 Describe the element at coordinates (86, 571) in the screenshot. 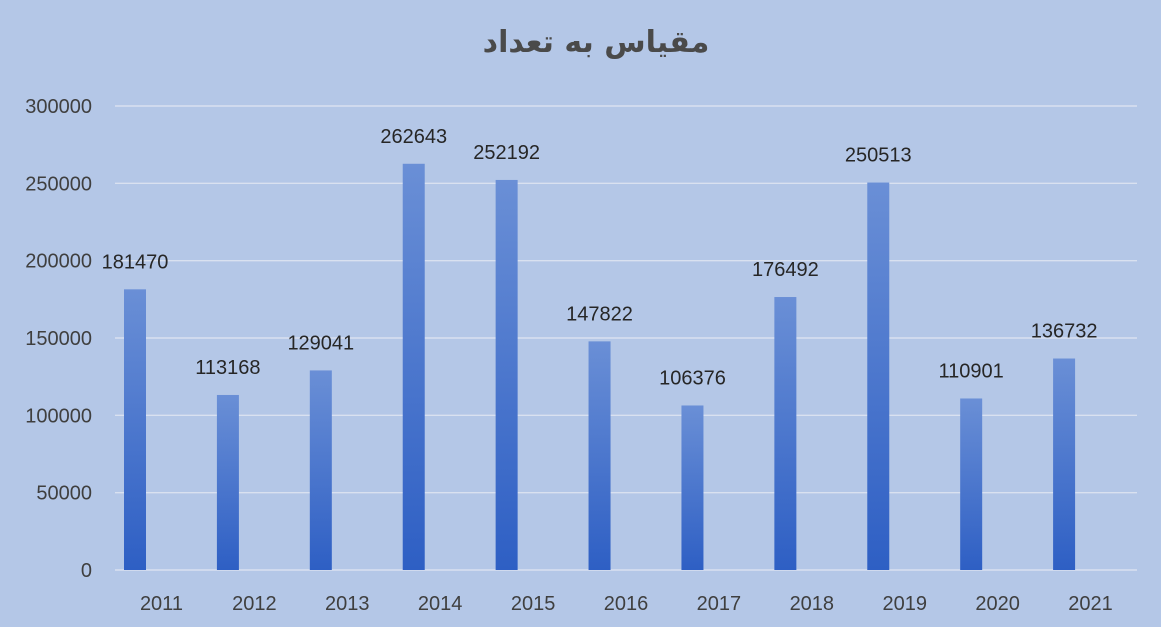

I see `y-tick-label: 0` at that location.